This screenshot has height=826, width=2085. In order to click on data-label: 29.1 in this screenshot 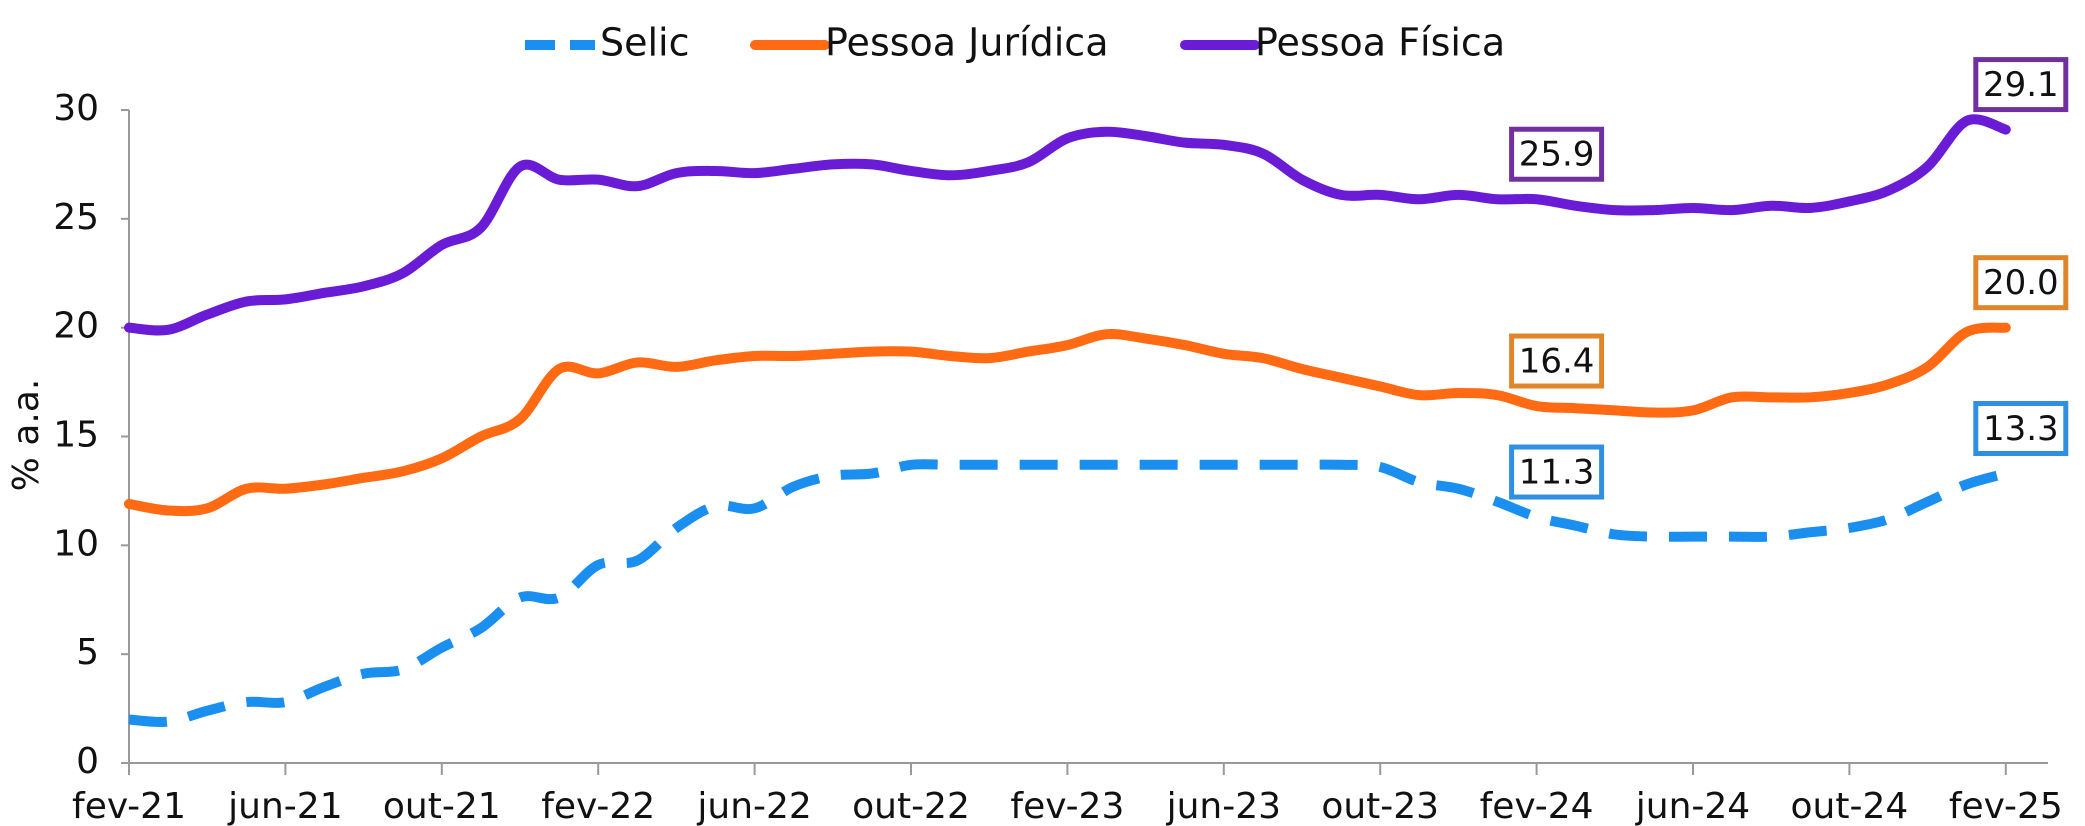, I will do `click(2021, 85)`.